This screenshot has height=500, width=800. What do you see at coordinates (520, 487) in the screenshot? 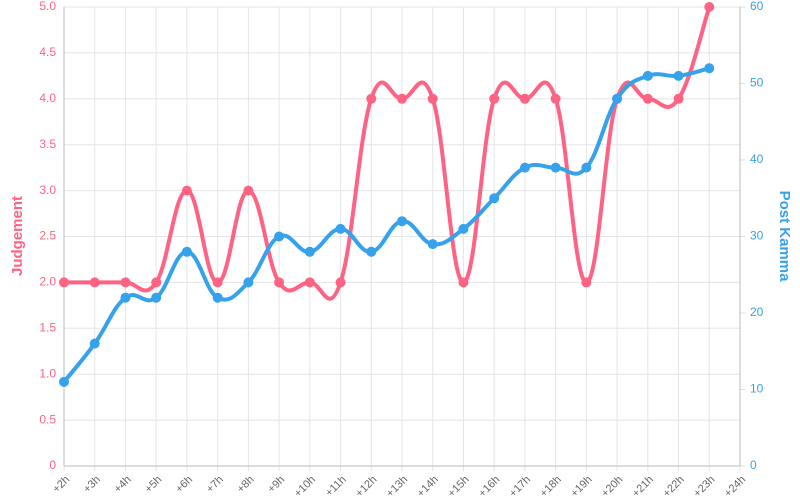
I see `x-tick-label: +17h` at bounding box center [520, 487].